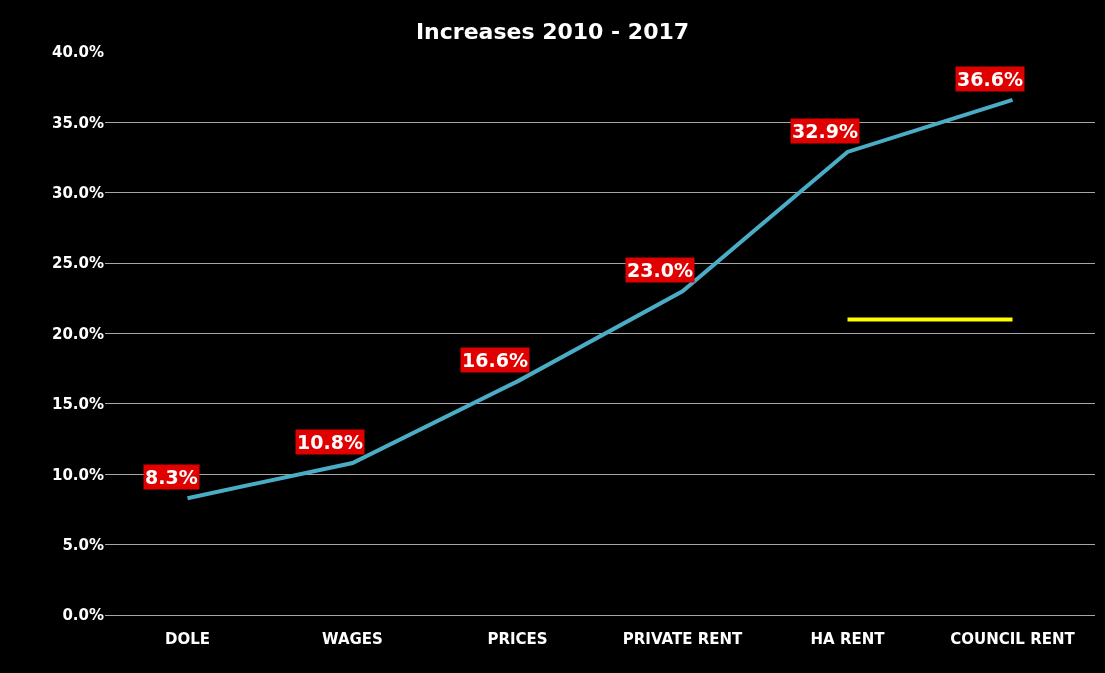 This screenshot has height=673, width=1105. Describe the element at coordinates (848, 639) in the screenshot. I see `x-tick-label: HA RENT` at that location.